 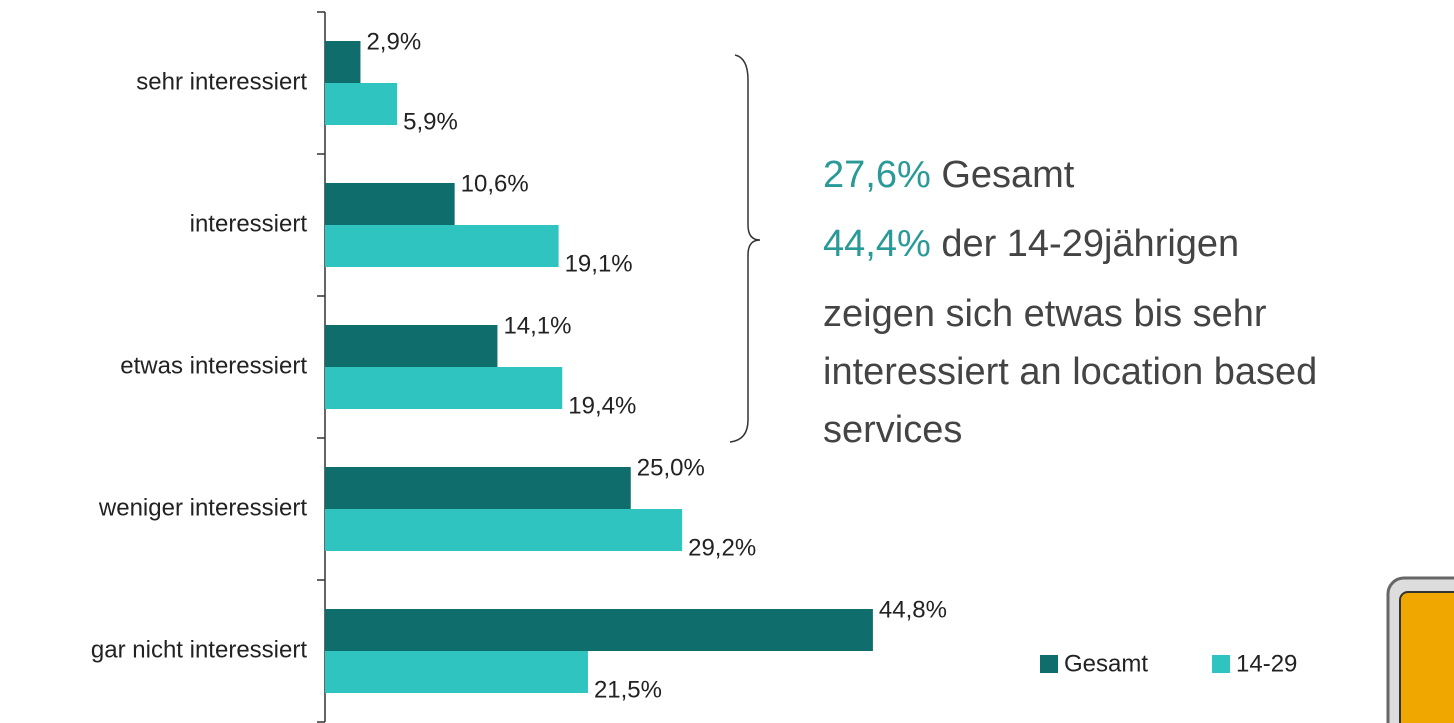 What do you see at coordinates (1090, 244) in the screenshot?
I see `annotation-text: der 14-29jährigen` at bounding box center [1090, 244].